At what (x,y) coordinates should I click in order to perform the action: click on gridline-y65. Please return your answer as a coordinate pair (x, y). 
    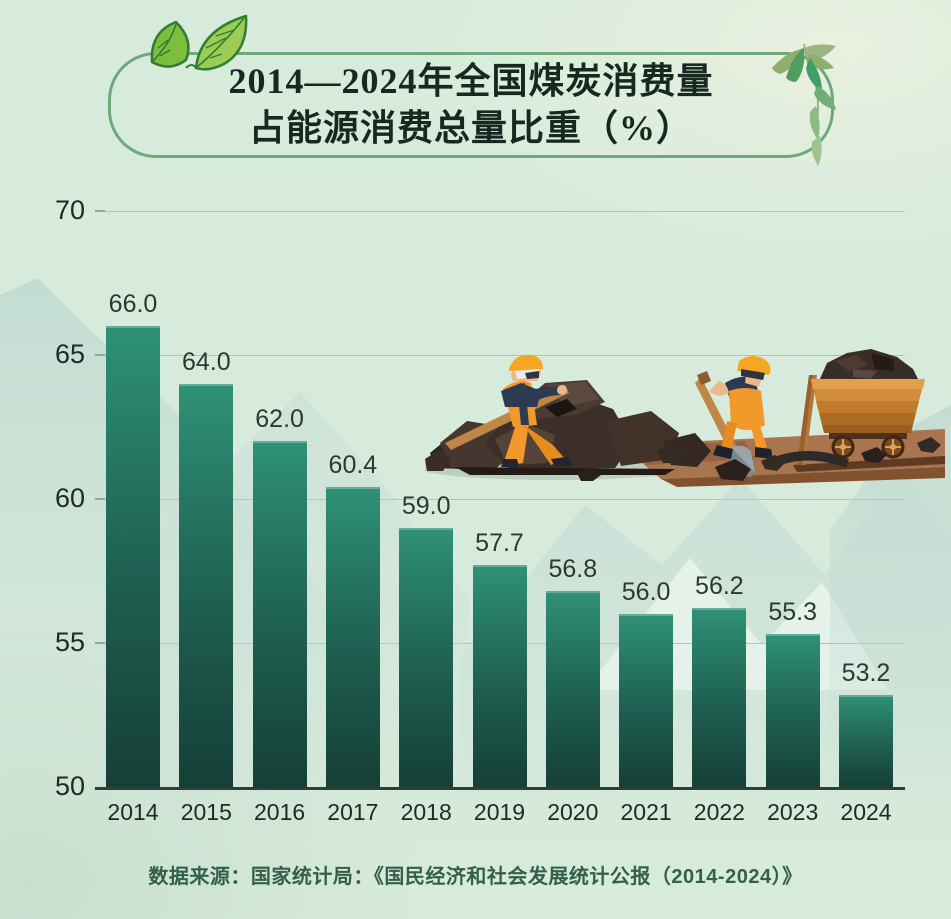
    Looking at the image, I should click on (500, 355).